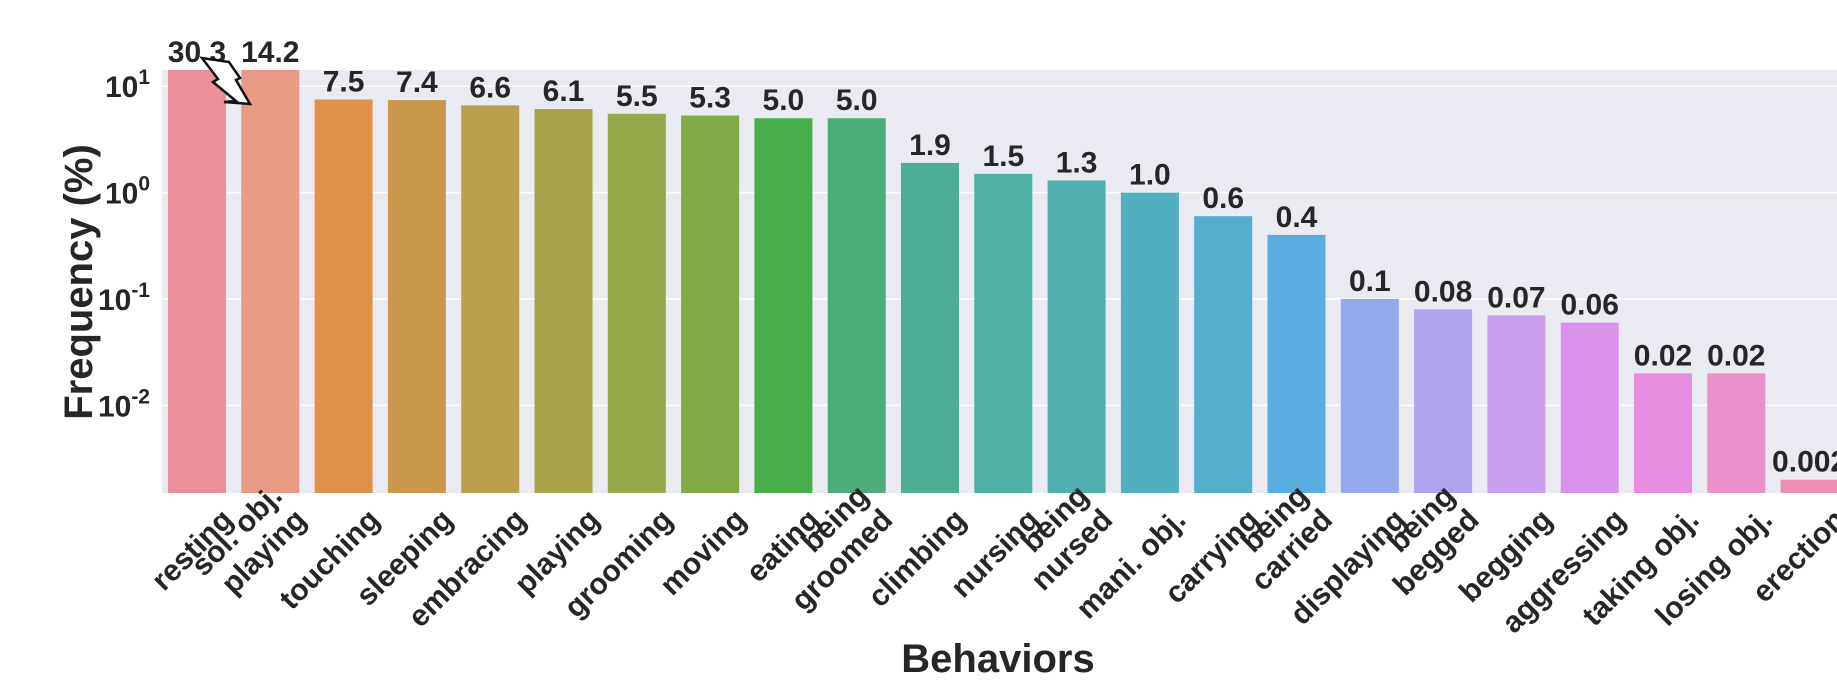 This screenshot has height=682, width=1837. Describe the element at coordinates (1297, 217) in the screenshot. I see `data-label: 0.4` at that location.